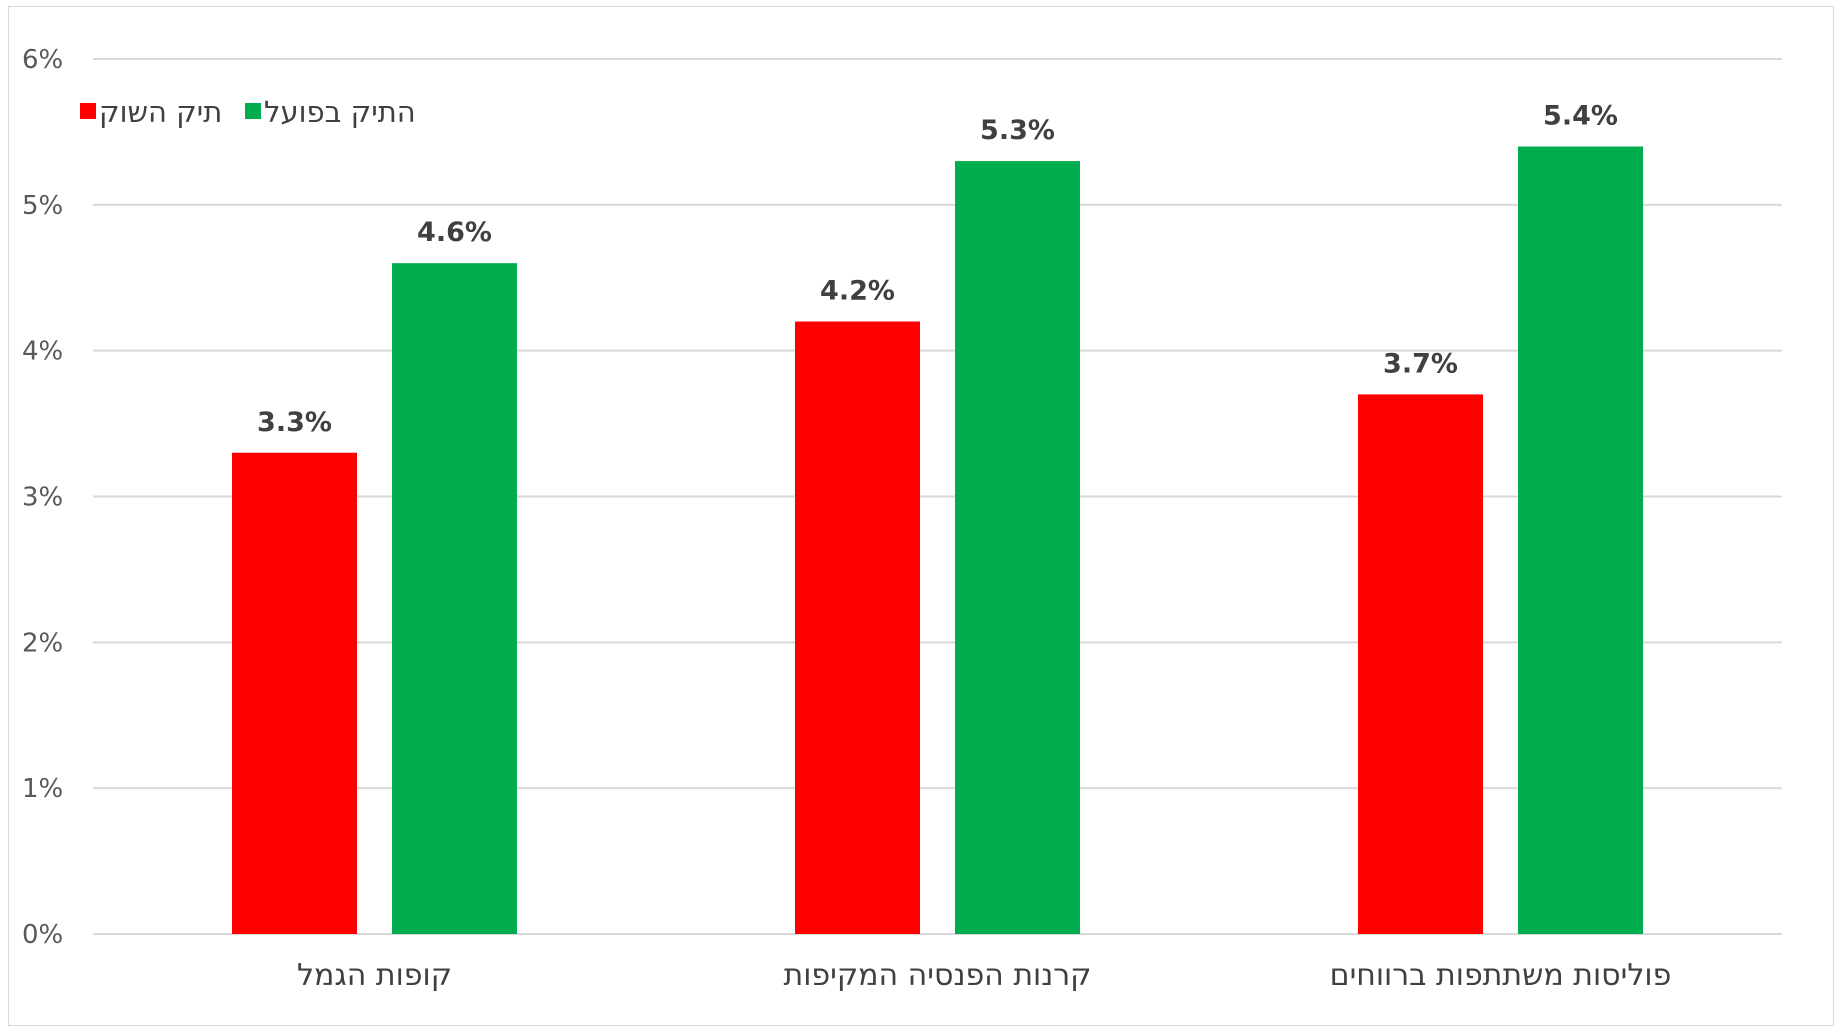 This screenshot has height=1027, width=1835. What do you see at coordinates (454, 232) in the screenshot?
I see `data-label: 4.6%` at bounding box center [454, 232].